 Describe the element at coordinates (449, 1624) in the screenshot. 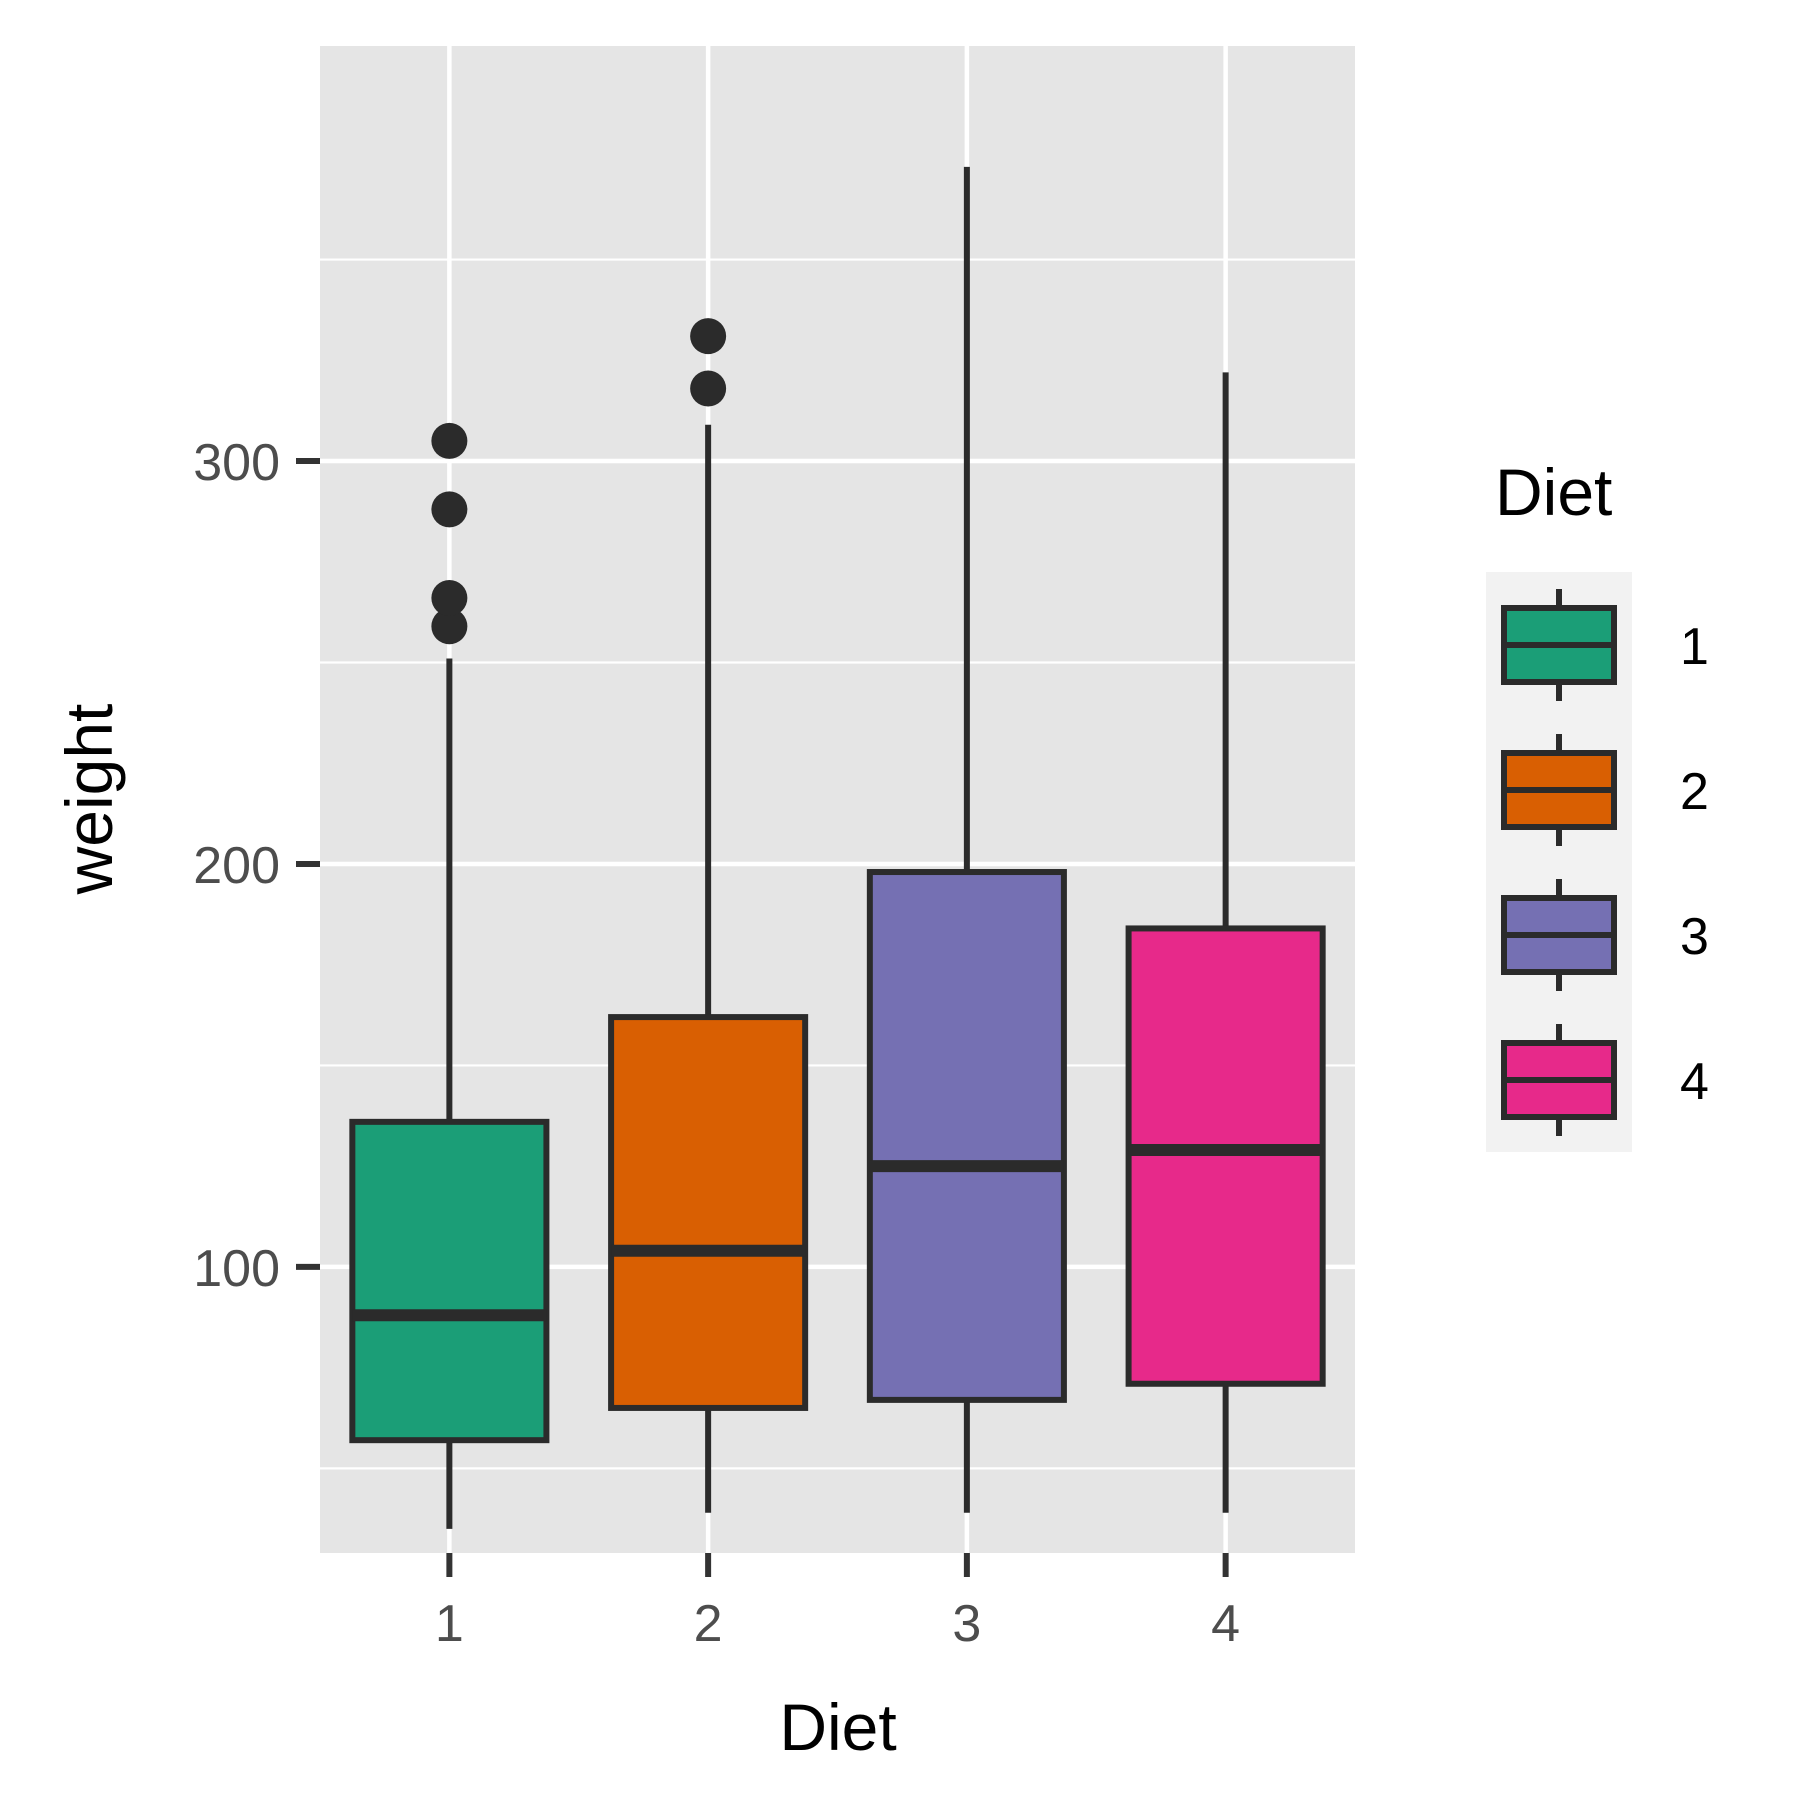

I see `x-tick-label: 1` at that location.